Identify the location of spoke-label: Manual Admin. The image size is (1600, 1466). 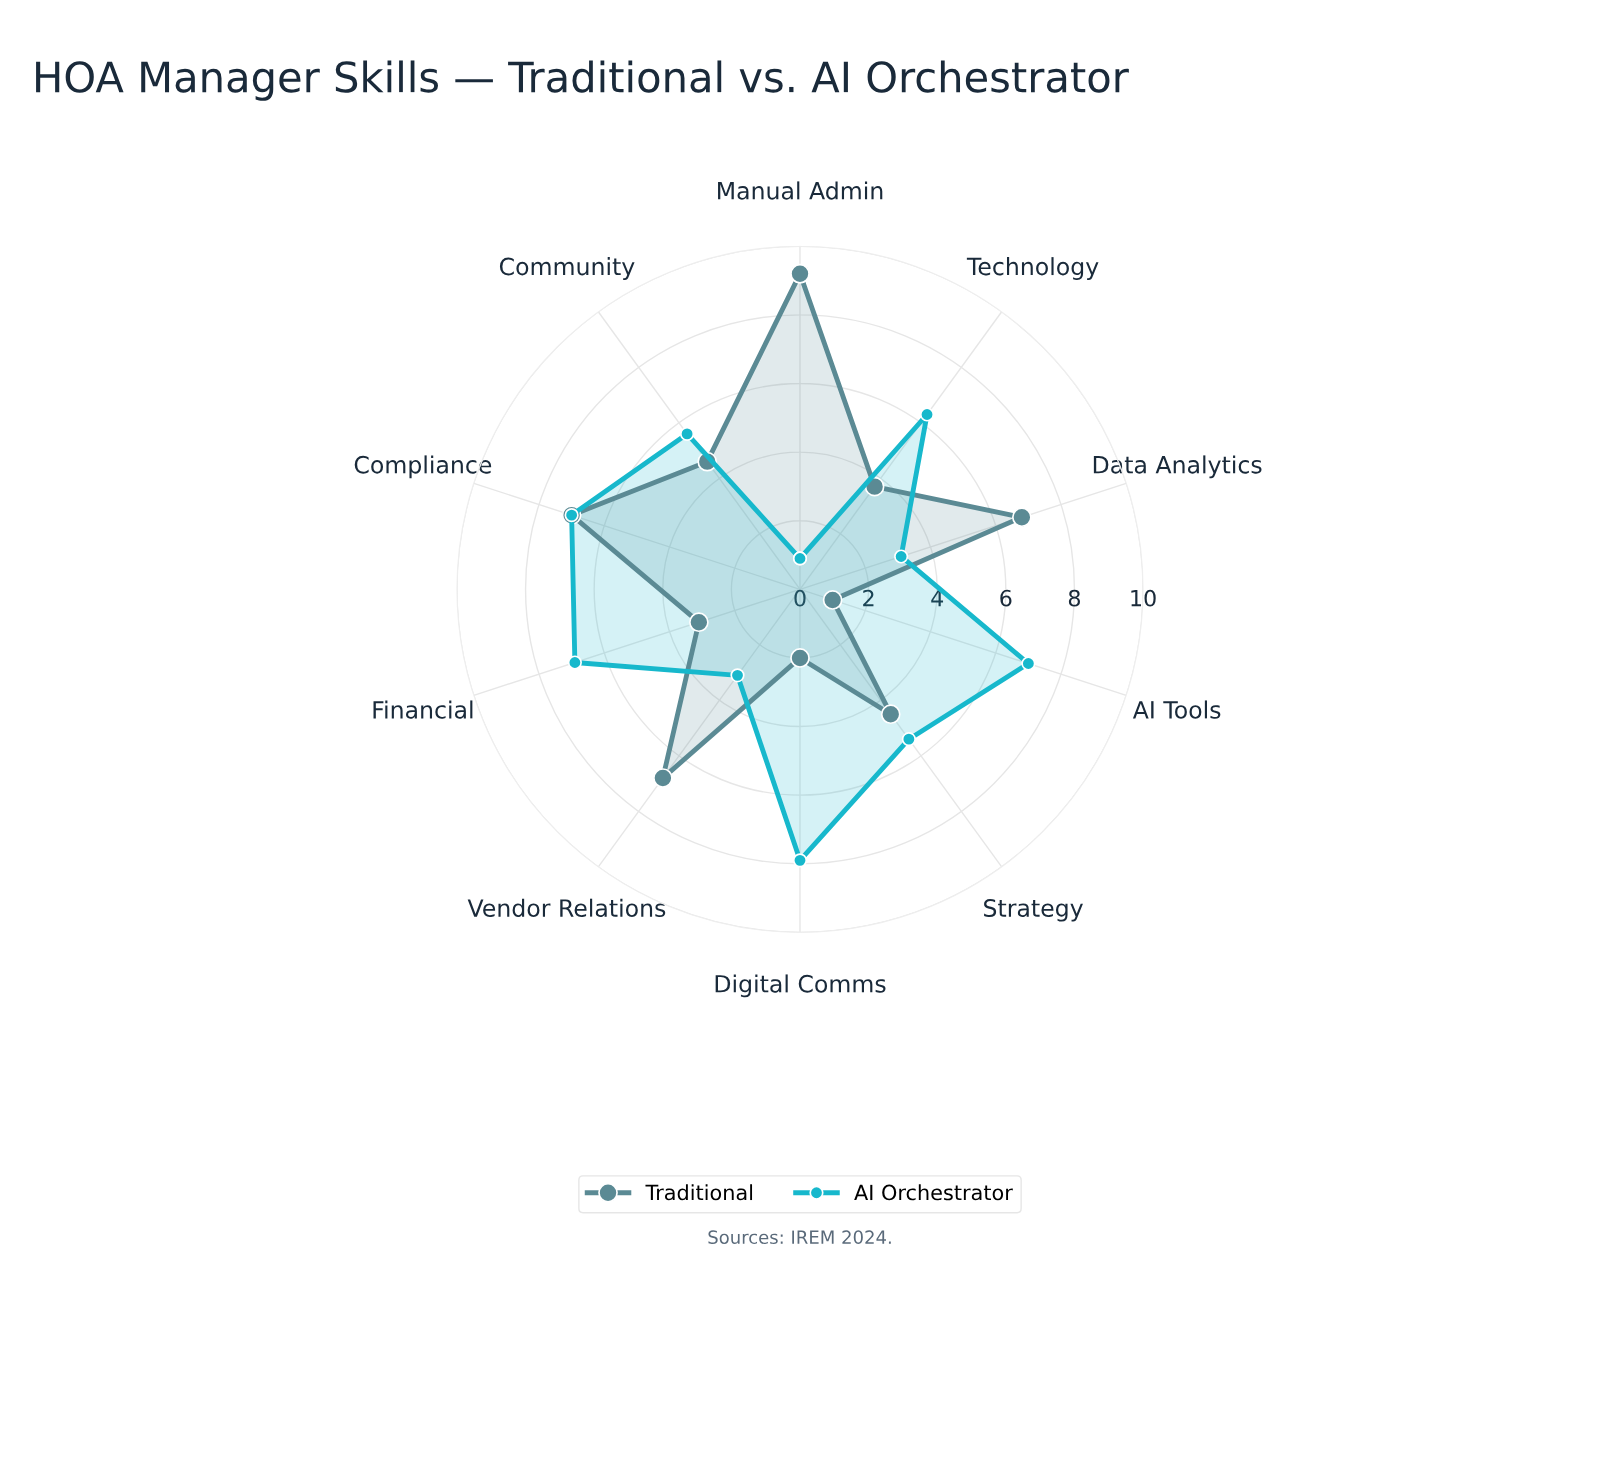
(800, 190).